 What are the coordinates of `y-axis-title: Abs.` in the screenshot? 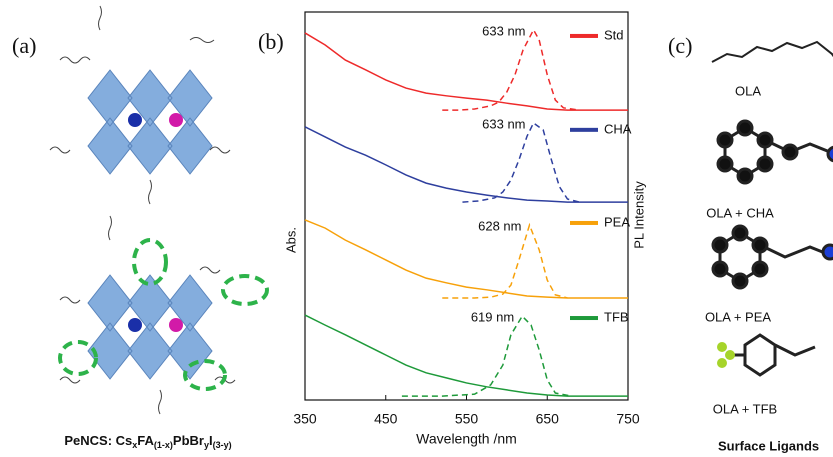 It's located at (290, 240).